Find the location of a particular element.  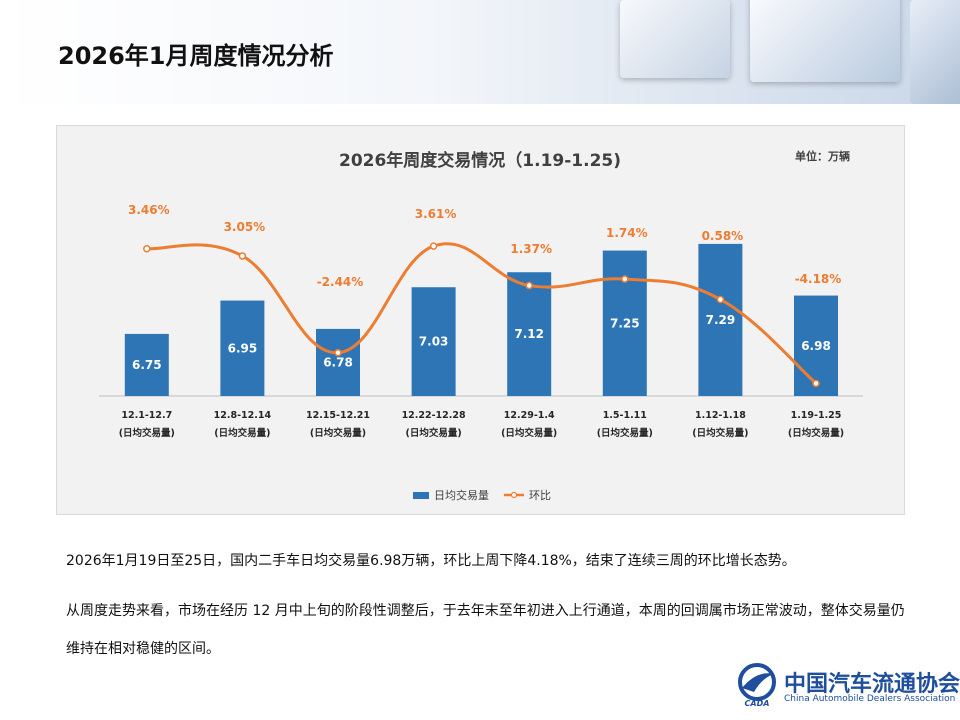

mom-data-label: -2.44% is located at coordinates (340, 282).